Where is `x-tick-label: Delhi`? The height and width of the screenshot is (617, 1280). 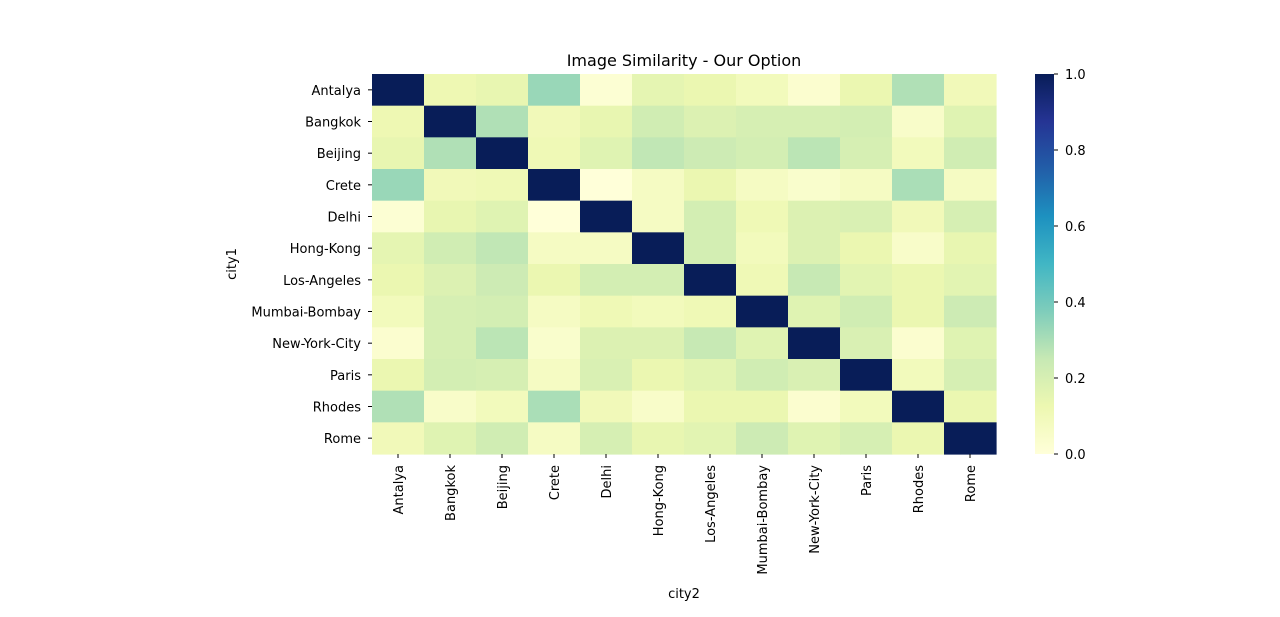 x-tick-label: Delhi is located at coordinates (607, 481).